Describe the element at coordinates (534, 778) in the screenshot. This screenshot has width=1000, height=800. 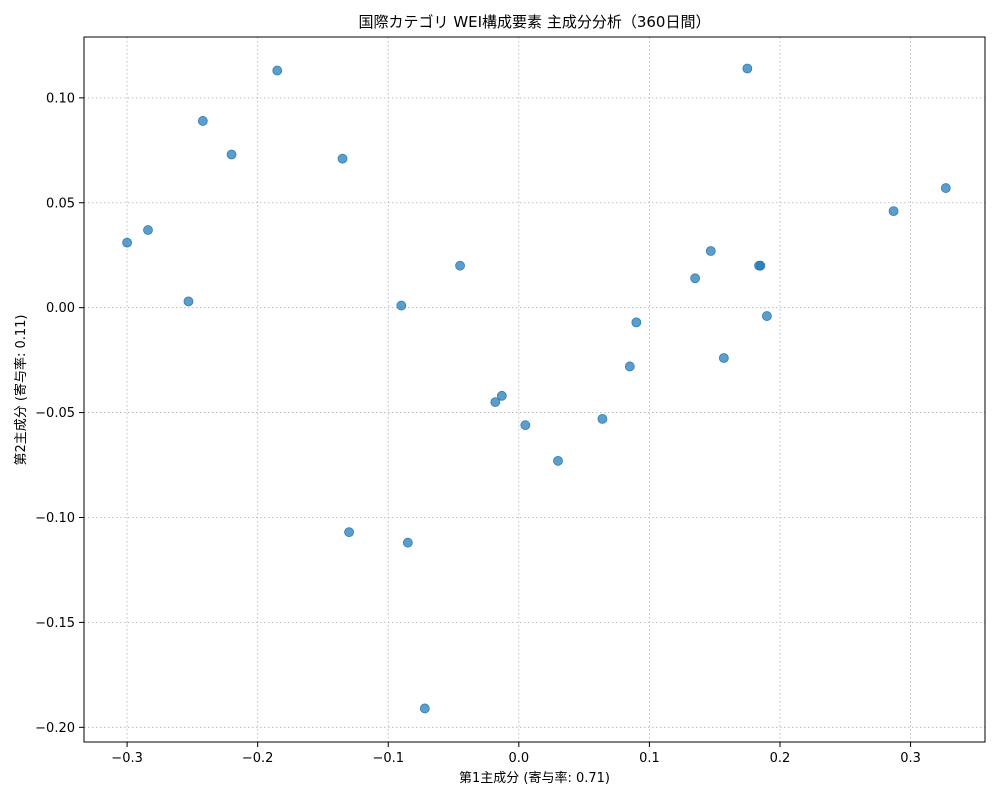
I see `x-axis-label: 第1主成分 (寄与率: 0.71)` at that location.